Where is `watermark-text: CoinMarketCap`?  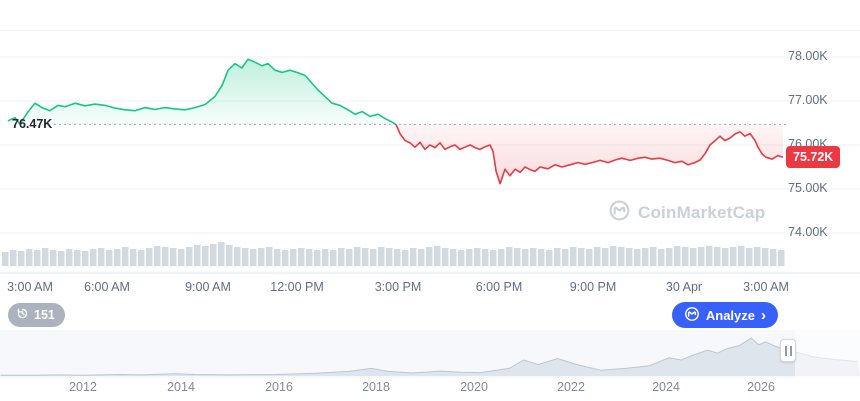 watermark-text: CoinMarketCap is located at coordinates (702, 212).